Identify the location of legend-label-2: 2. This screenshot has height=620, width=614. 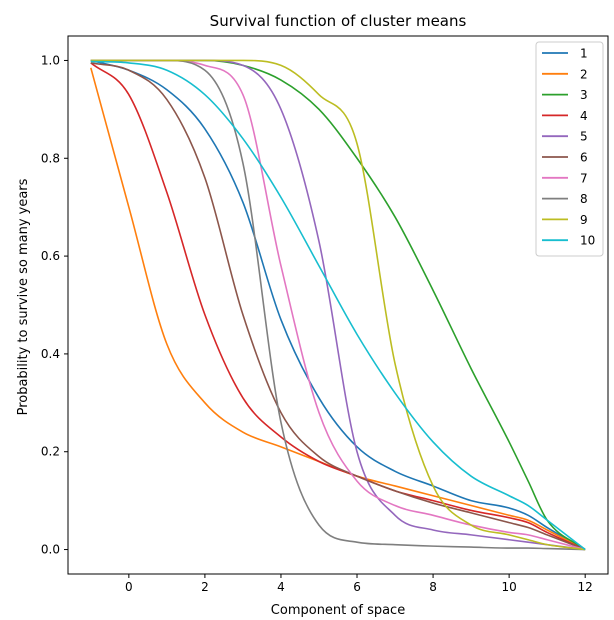
(584, 74).